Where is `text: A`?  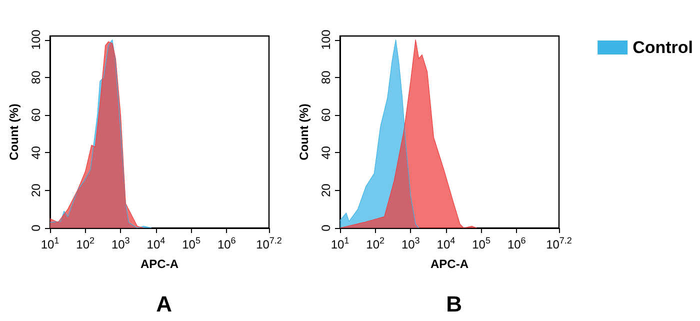 text: A is located at coordinates (164, 304).